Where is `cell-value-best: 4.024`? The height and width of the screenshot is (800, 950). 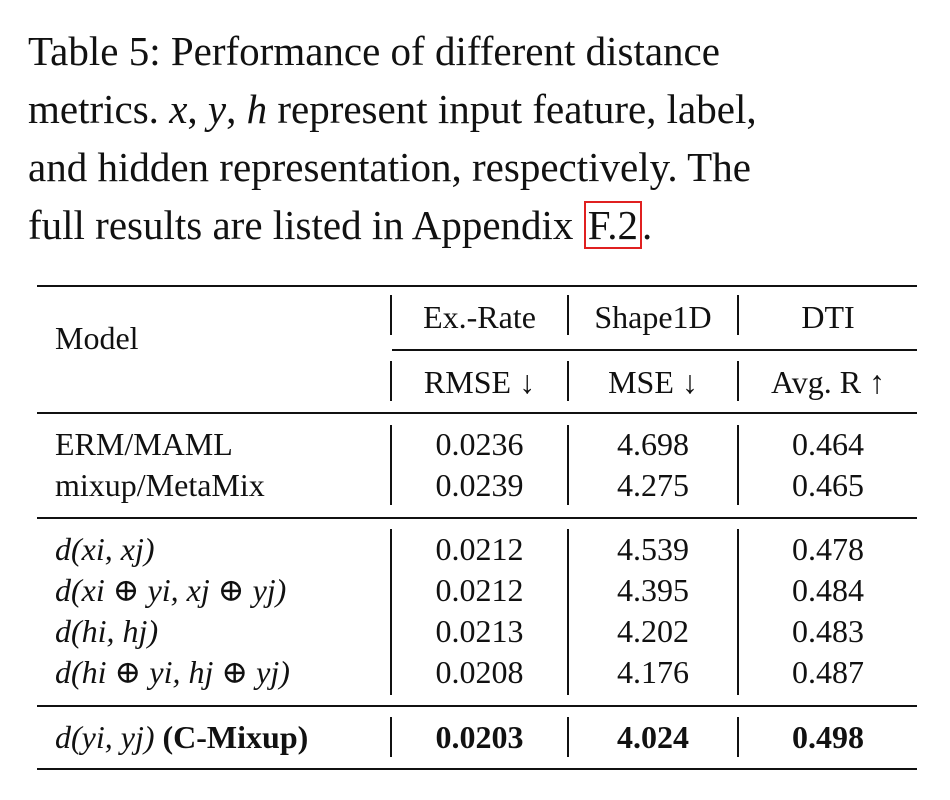 cell-value-best: 4.024 is located at coordinates (653, 737).